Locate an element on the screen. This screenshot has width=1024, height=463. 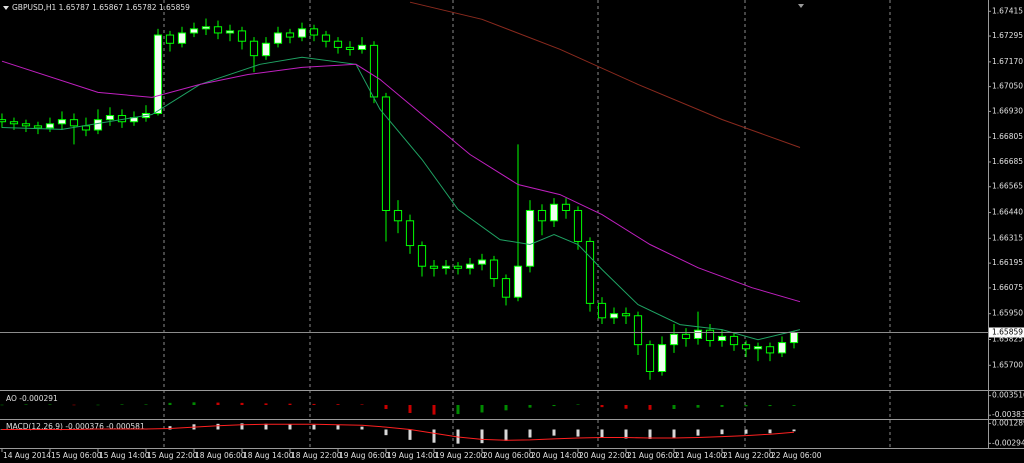
y-tick-label: 1.65825 is located at coordinates (1007, 338).